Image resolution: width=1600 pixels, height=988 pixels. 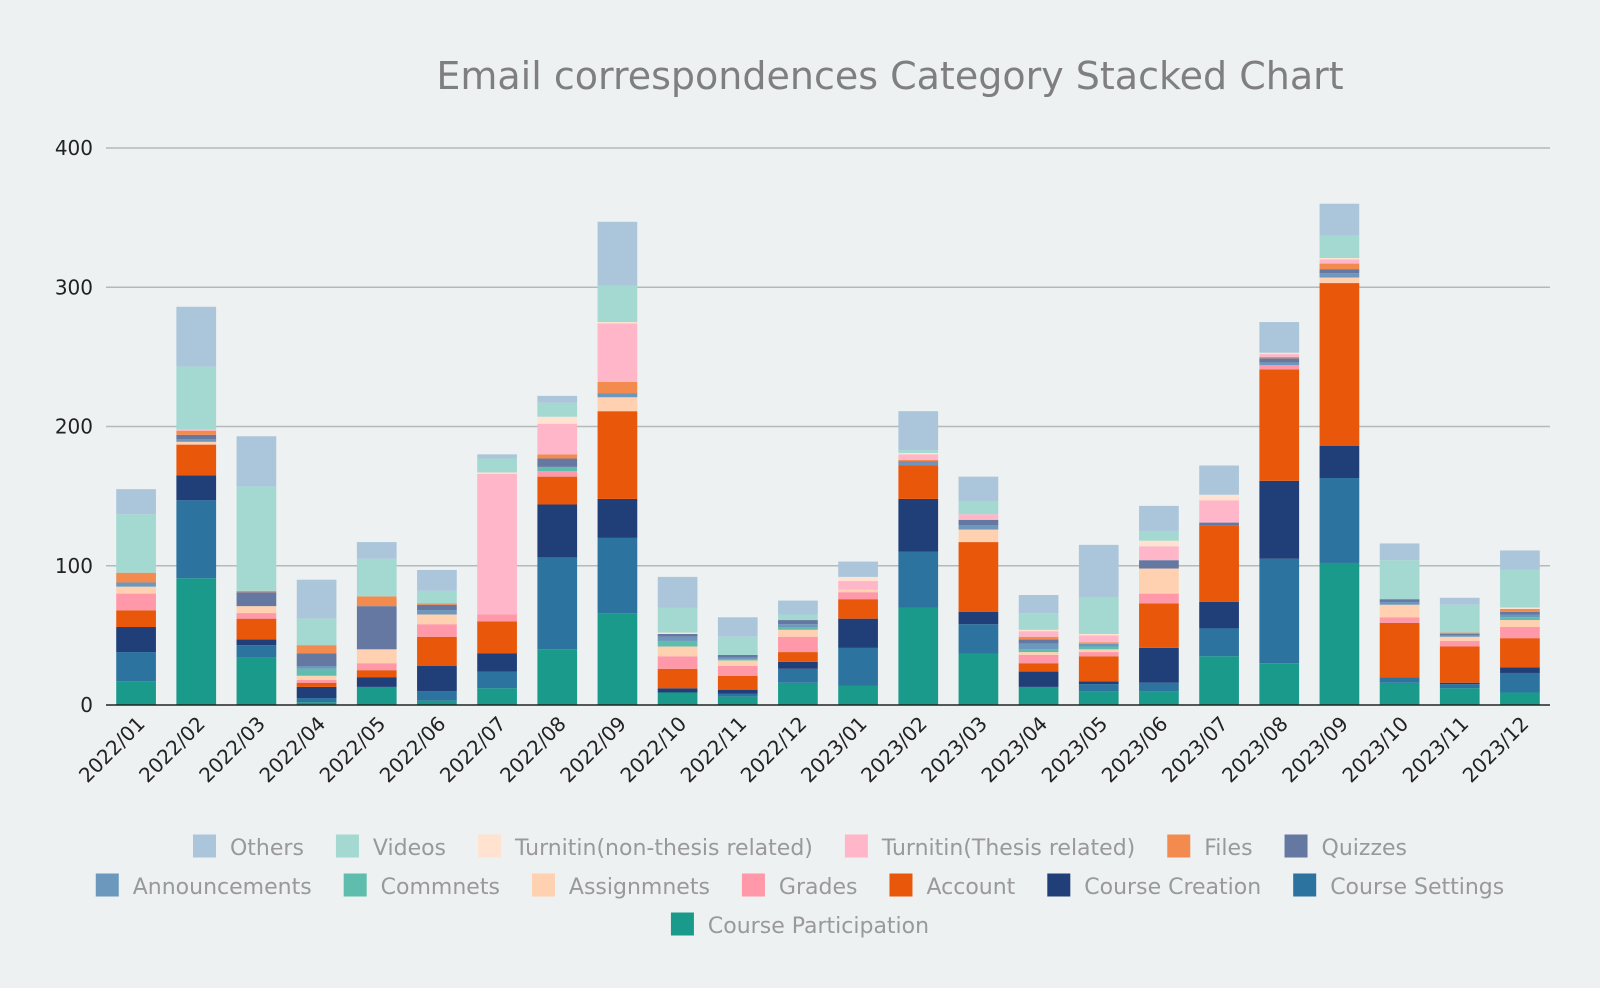 I want to click on x-tick-label: 2023/06, so click(x=1135, y=750).